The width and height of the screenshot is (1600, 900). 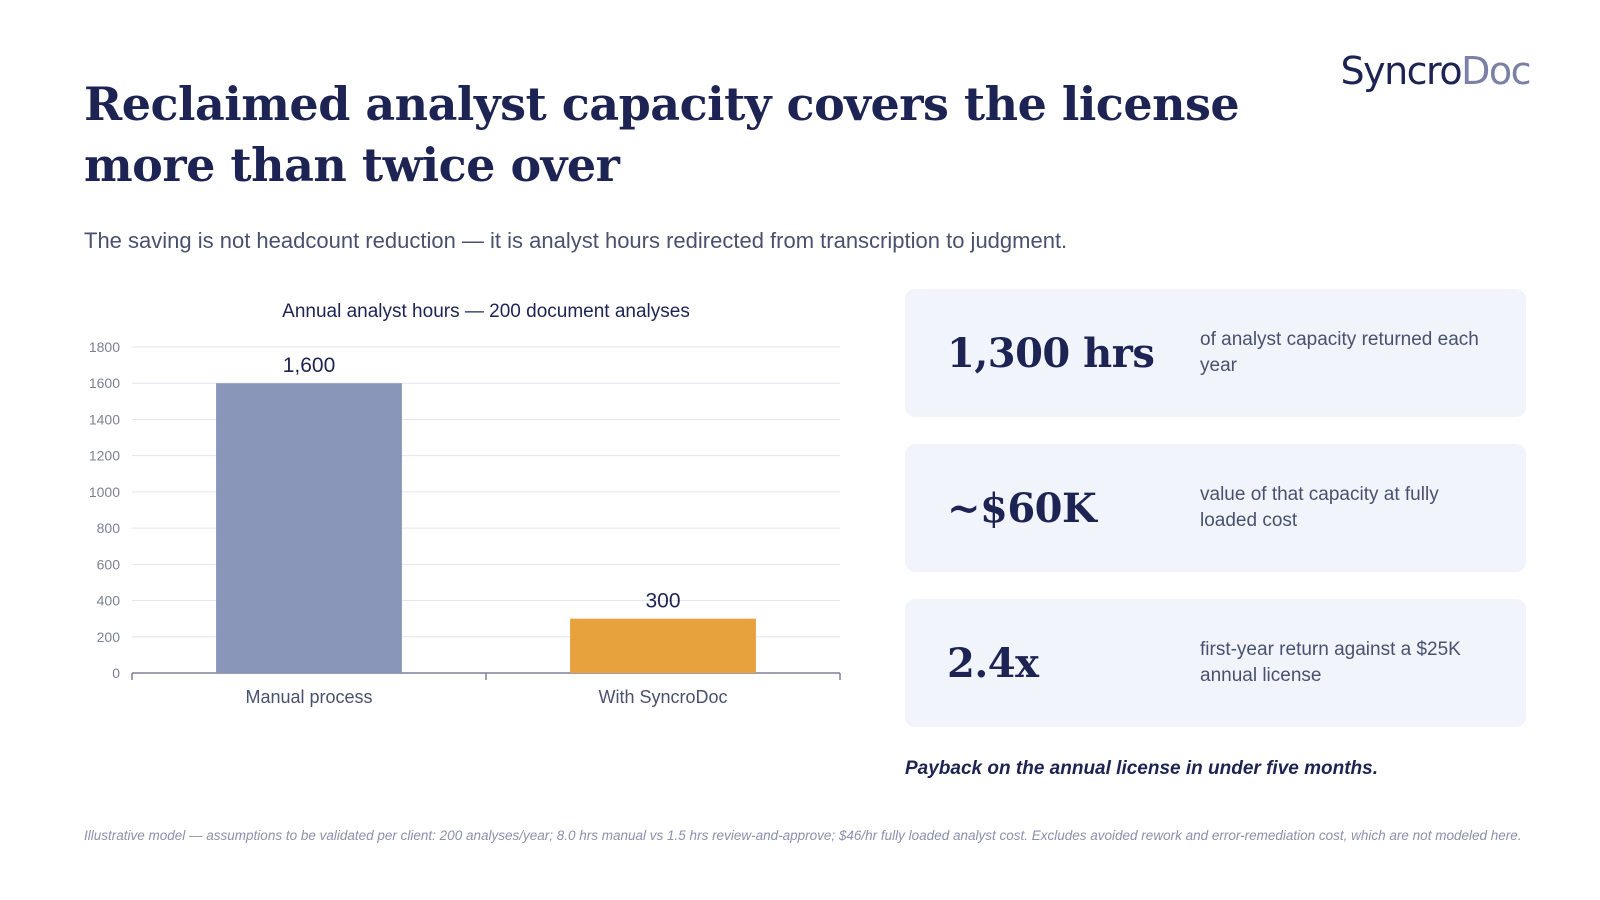 What do you see at coordinates (1339, 352) in the screenshot?
I see `kpi-description: of analyst capacity returned each year` at bounding box center [1339, 352].